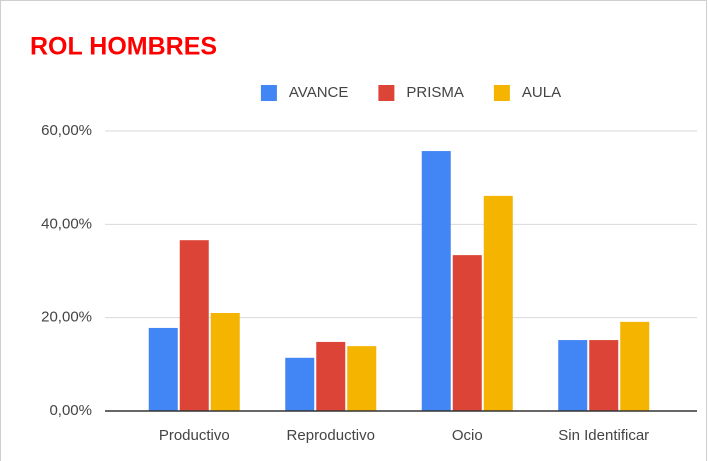 The image size is (708, 461). What do you see at coordinates (66, 130) in the screenshot?
I see `y-tick-label: 60,00%` at bounding box center [66, 130].